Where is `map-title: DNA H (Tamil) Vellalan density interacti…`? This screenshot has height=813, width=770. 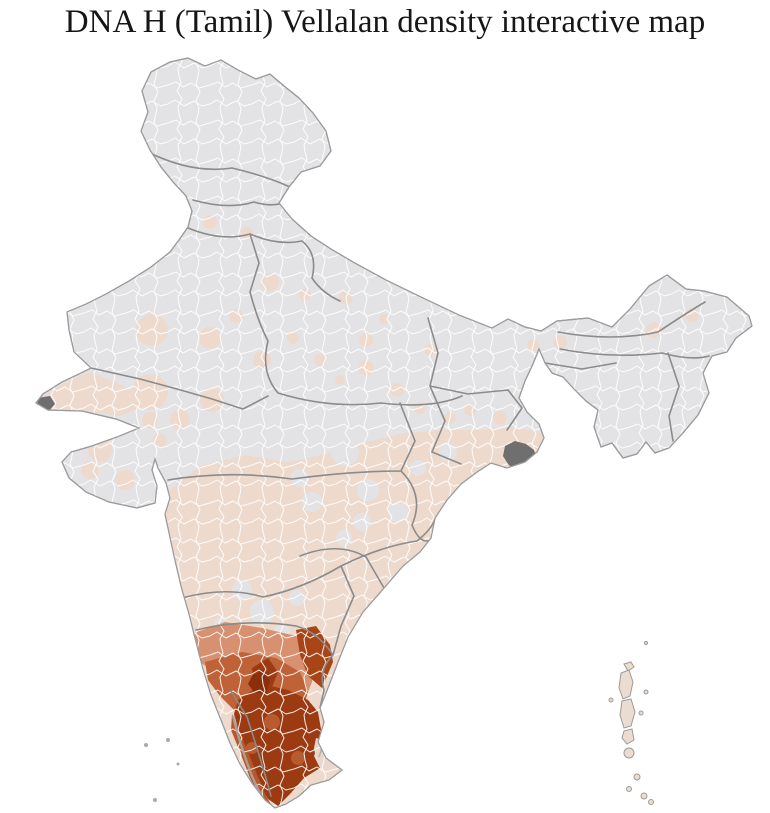 map-title: DNA H (Tamil) Vellalan density interacti… is located at coordinates (385, 22).